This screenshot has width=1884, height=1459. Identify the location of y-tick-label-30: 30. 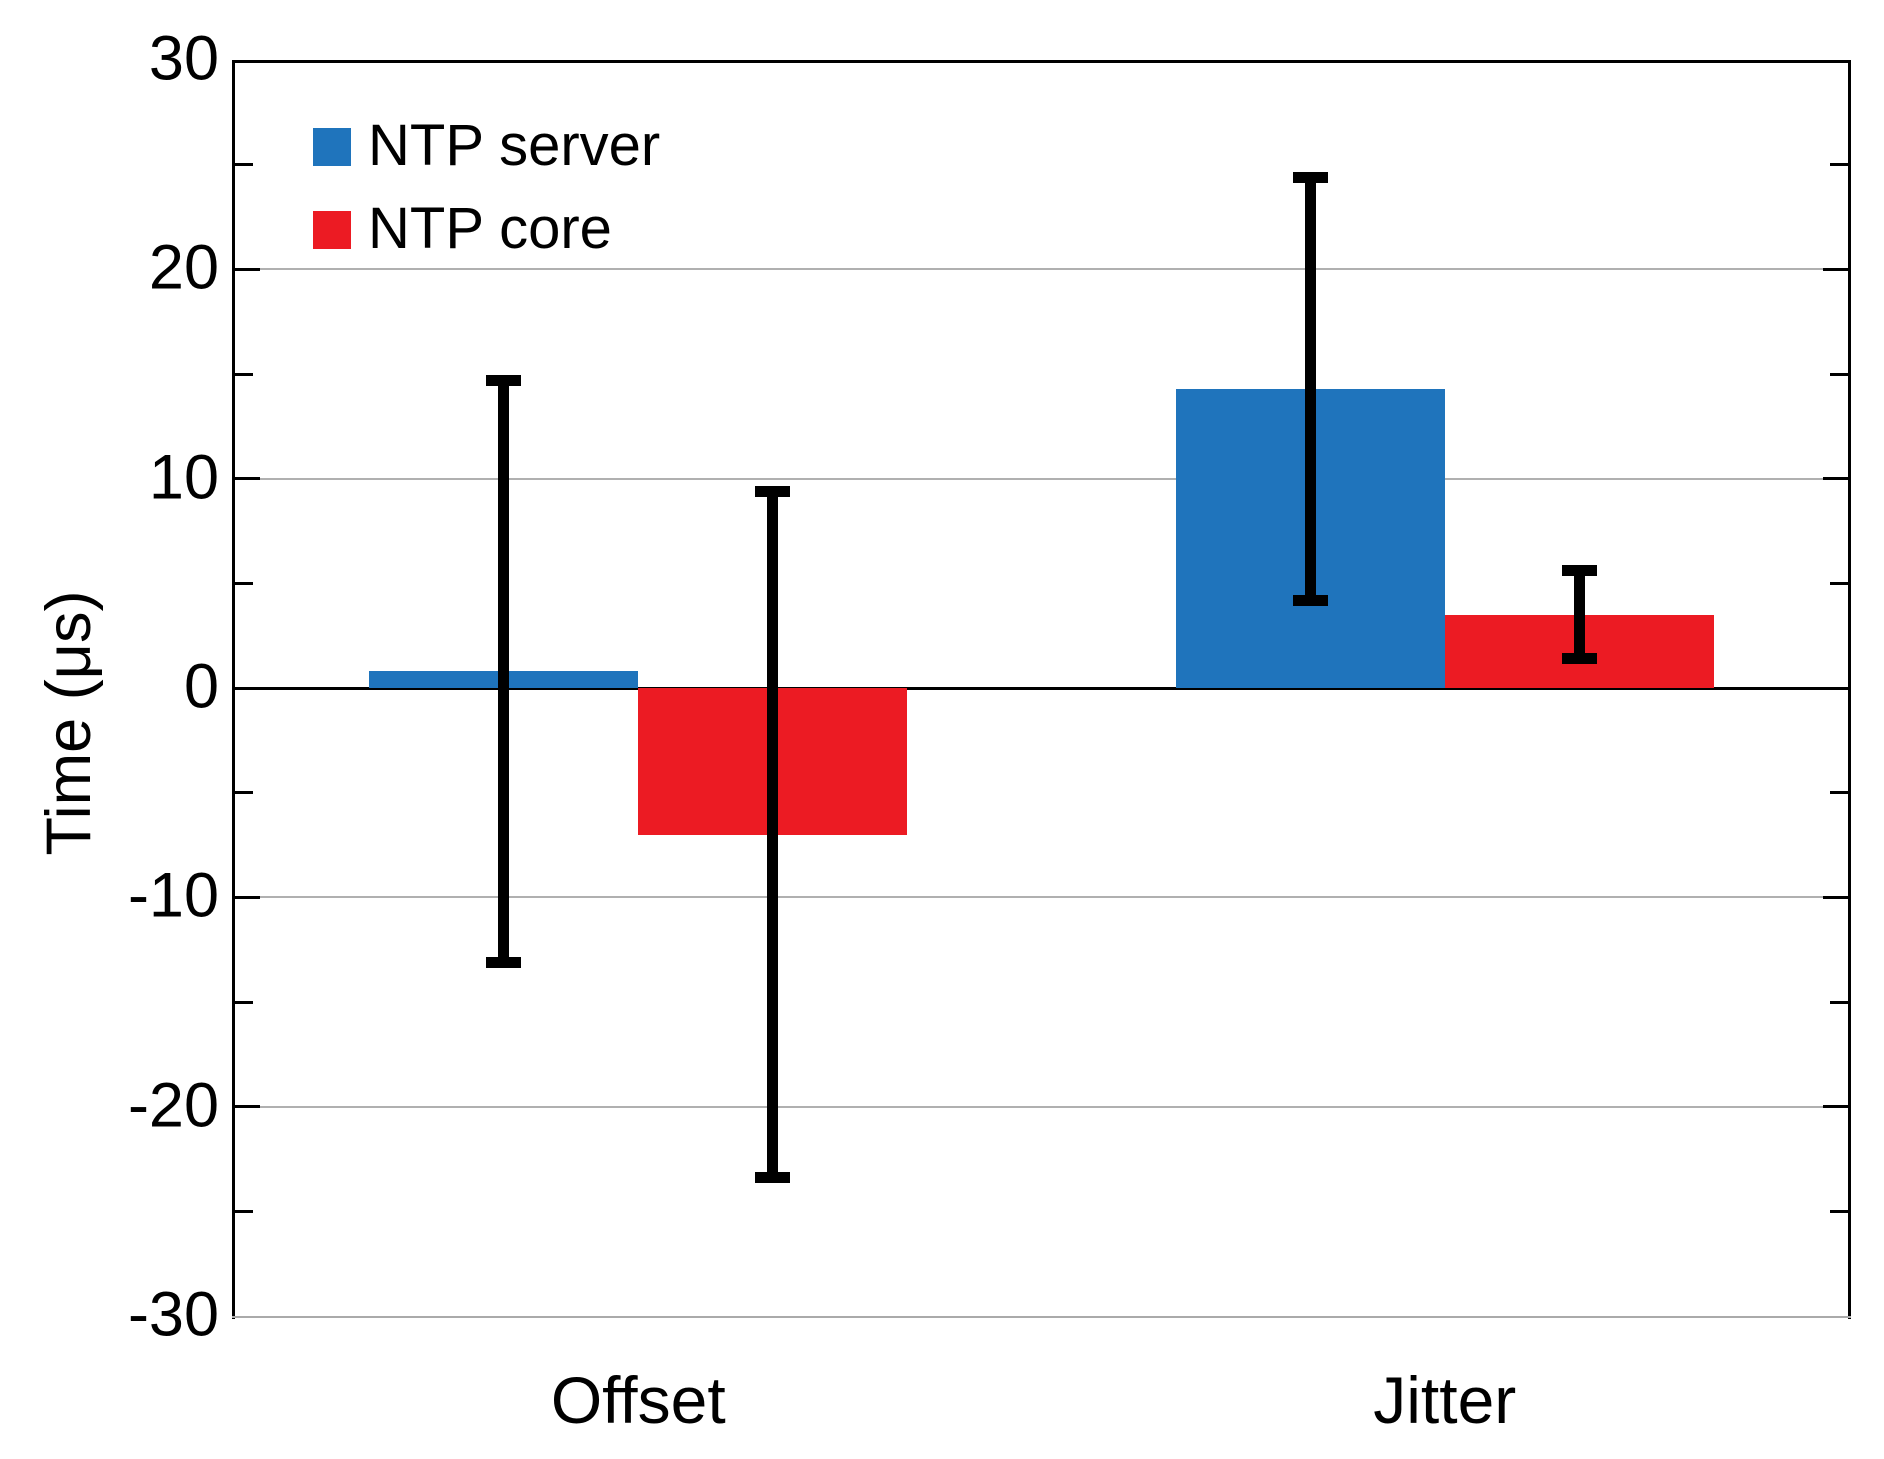
(183, 58).